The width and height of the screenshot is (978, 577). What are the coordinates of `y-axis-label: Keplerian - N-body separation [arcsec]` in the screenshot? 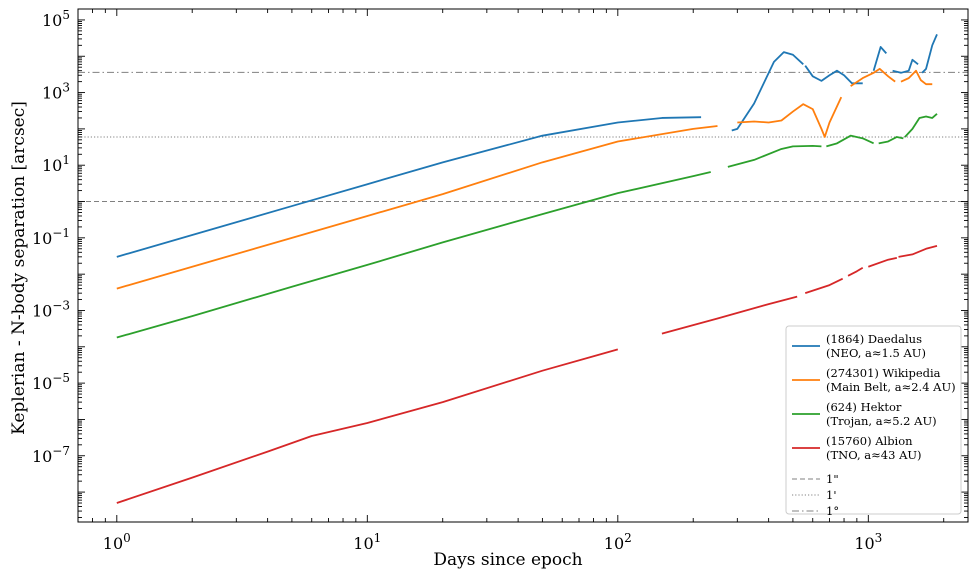 It's located at (19, 268).